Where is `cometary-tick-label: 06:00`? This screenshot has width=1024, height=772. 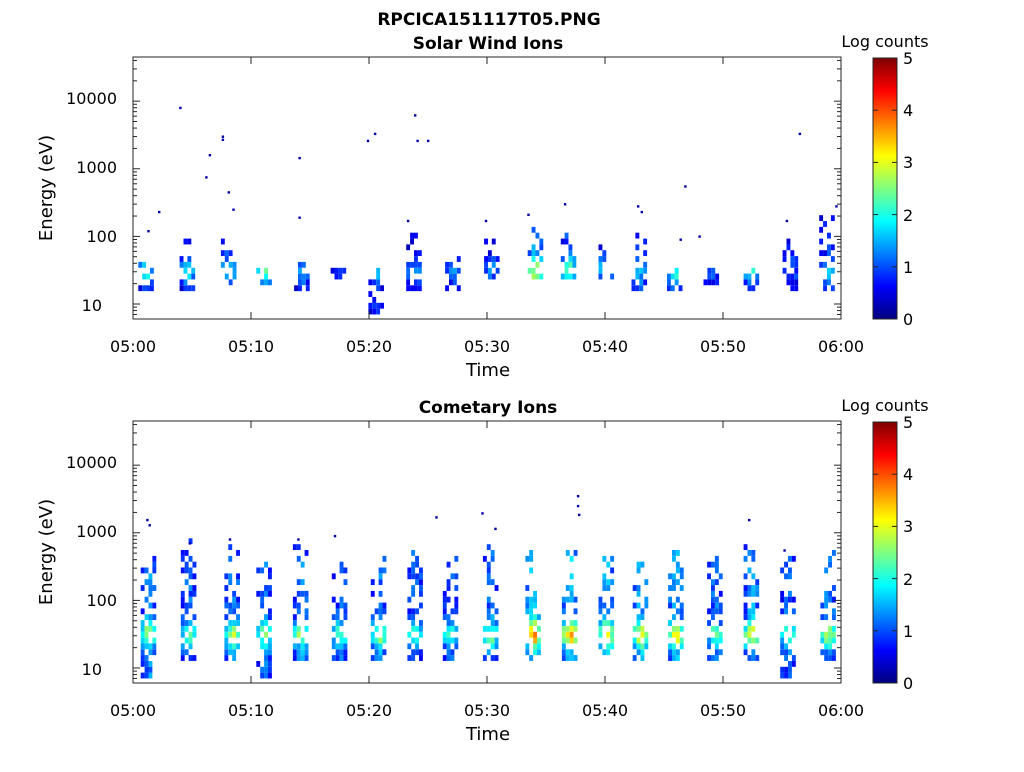
cometary-tick-label: 06:00 is located at coordinates (841, 710).